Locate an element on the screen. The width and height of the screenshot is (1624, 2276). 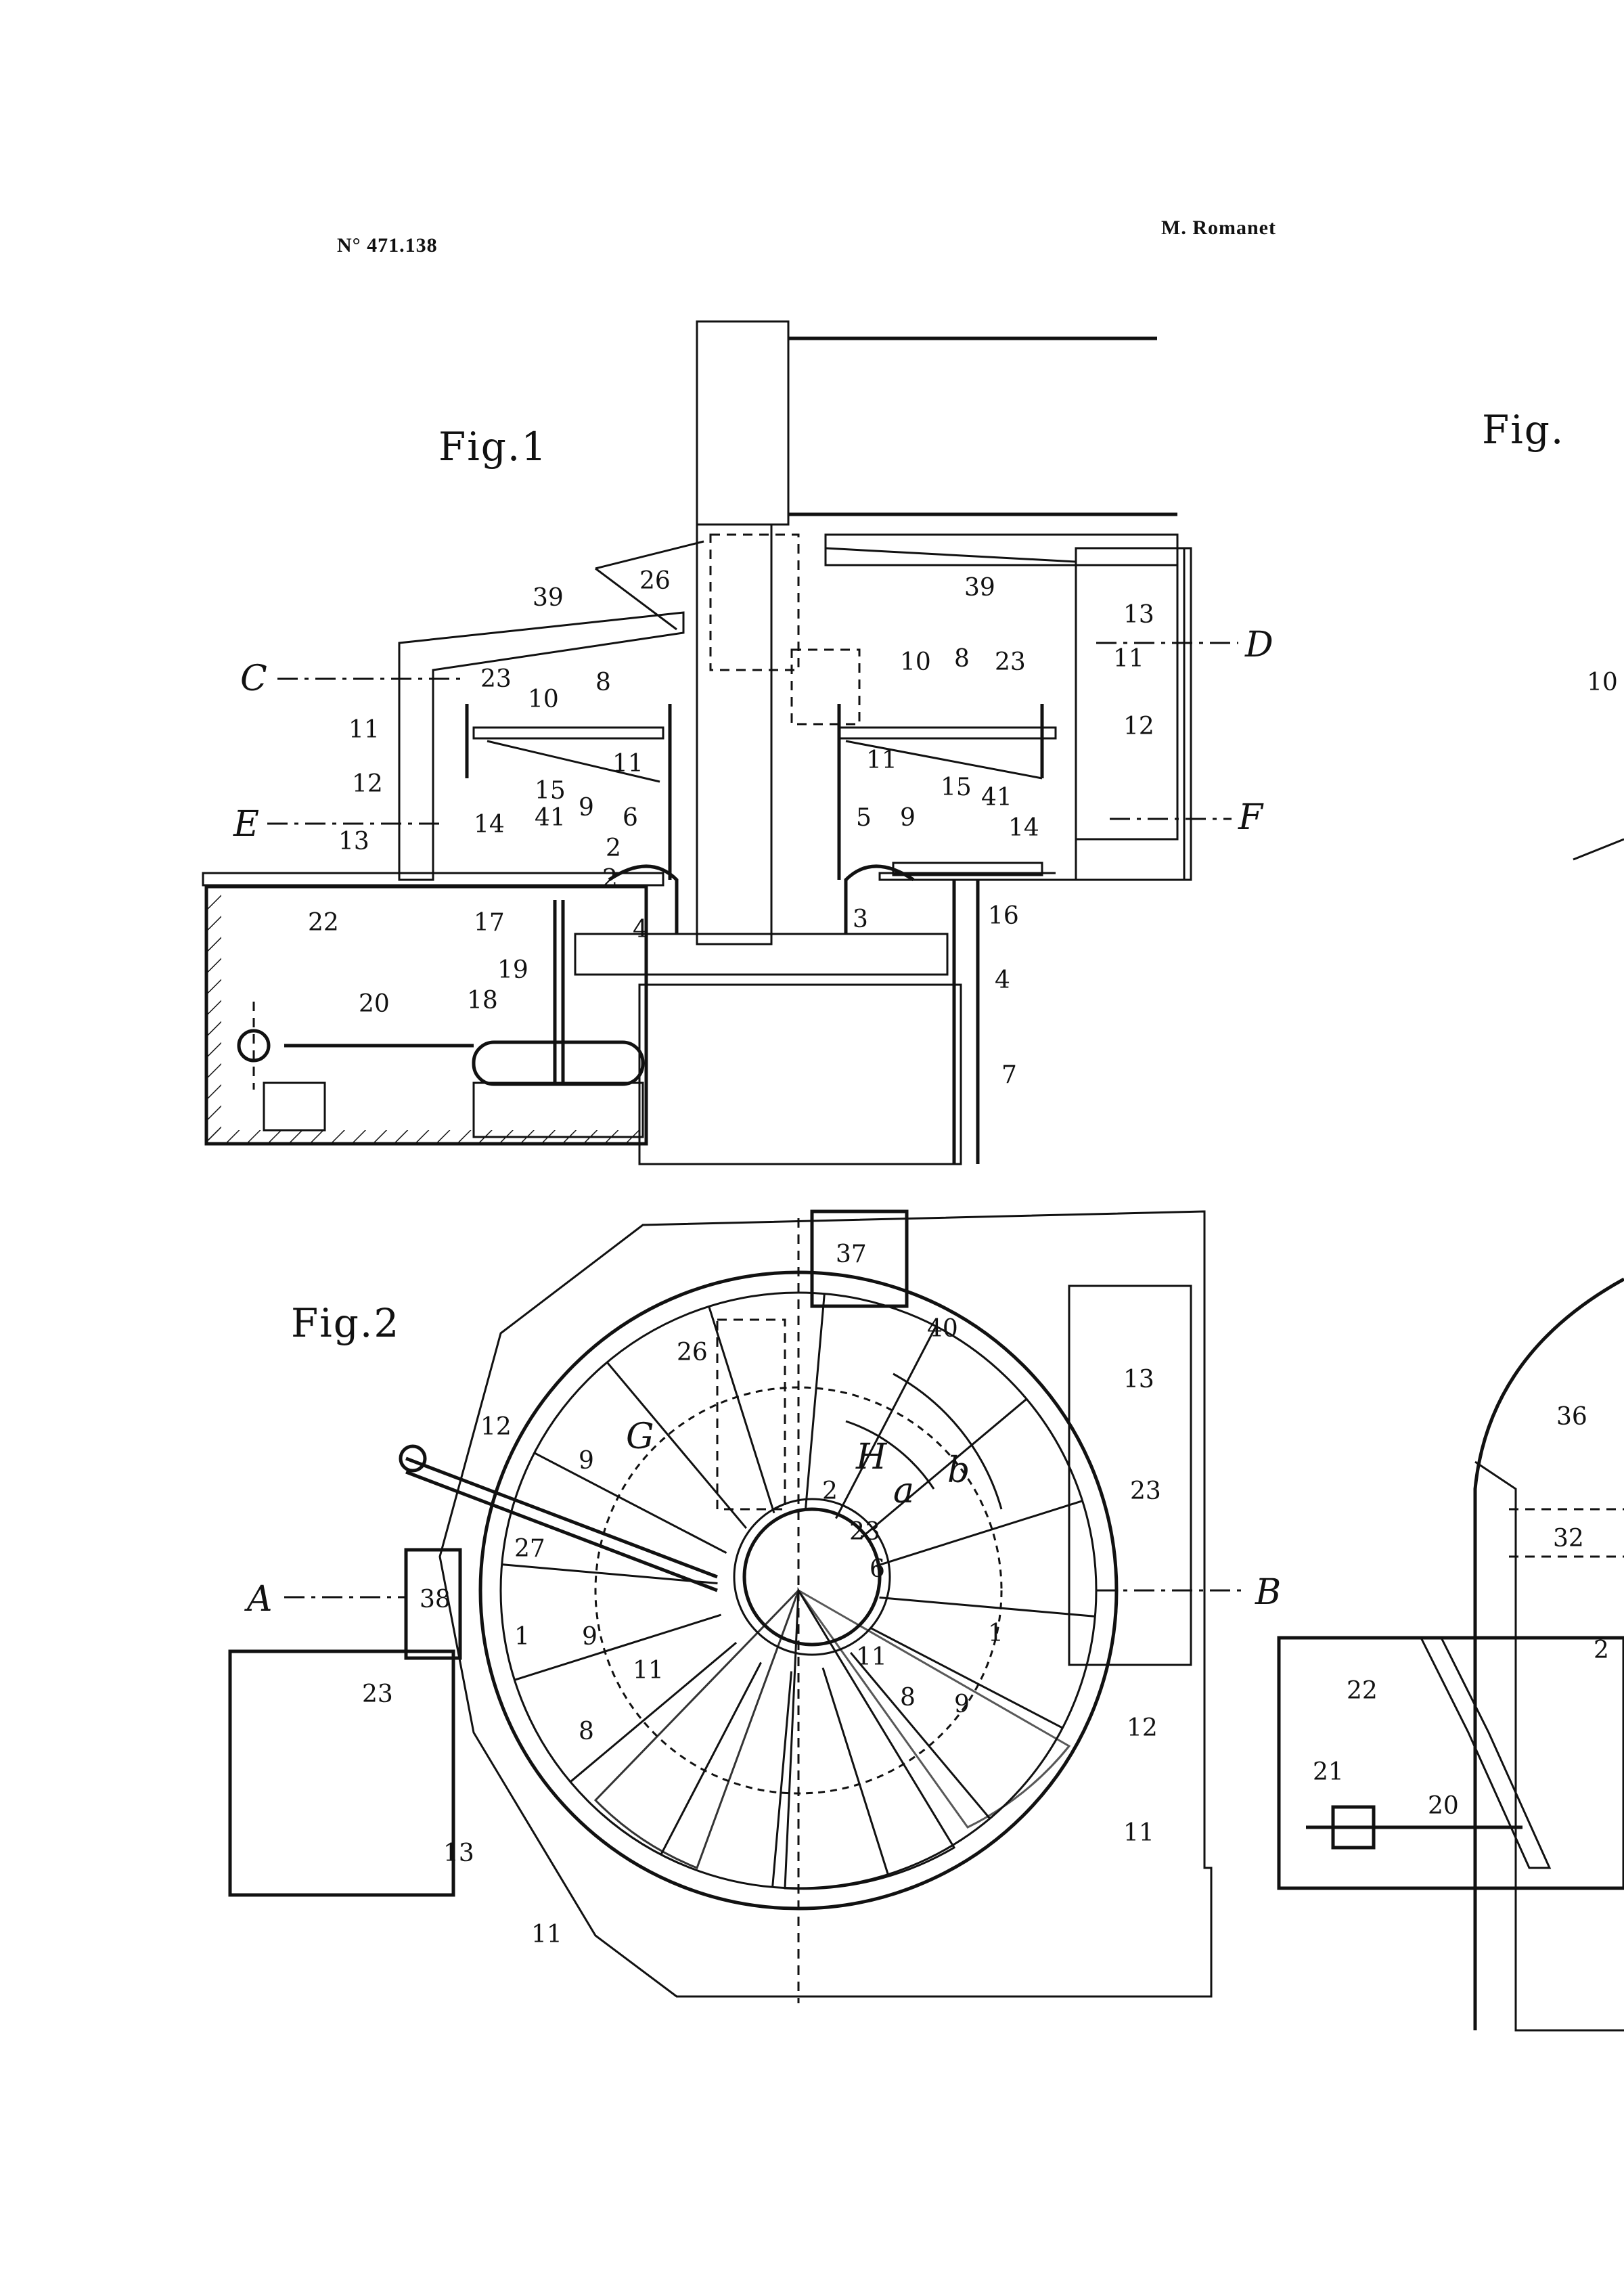
ref-label: 18 is located at coordinates (482, 1000).